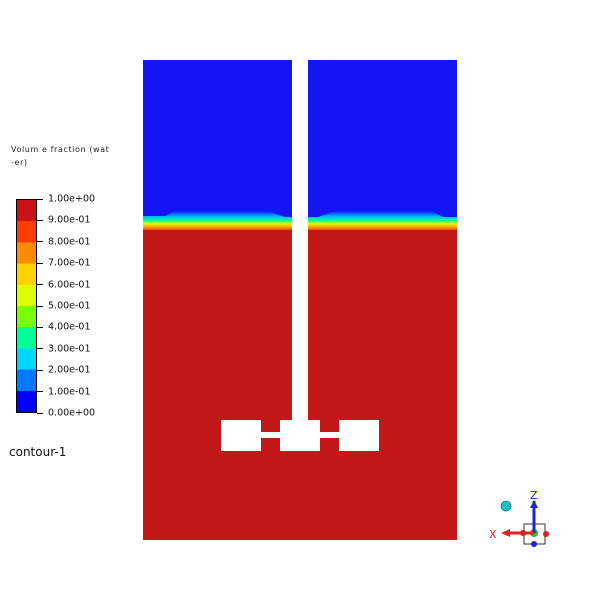 This screenshot has width=600, height=600. Describe the element at coordinates (69, 306) in the screenshot. I see `colorbar-tick-label: 5.00e-01` at that location.